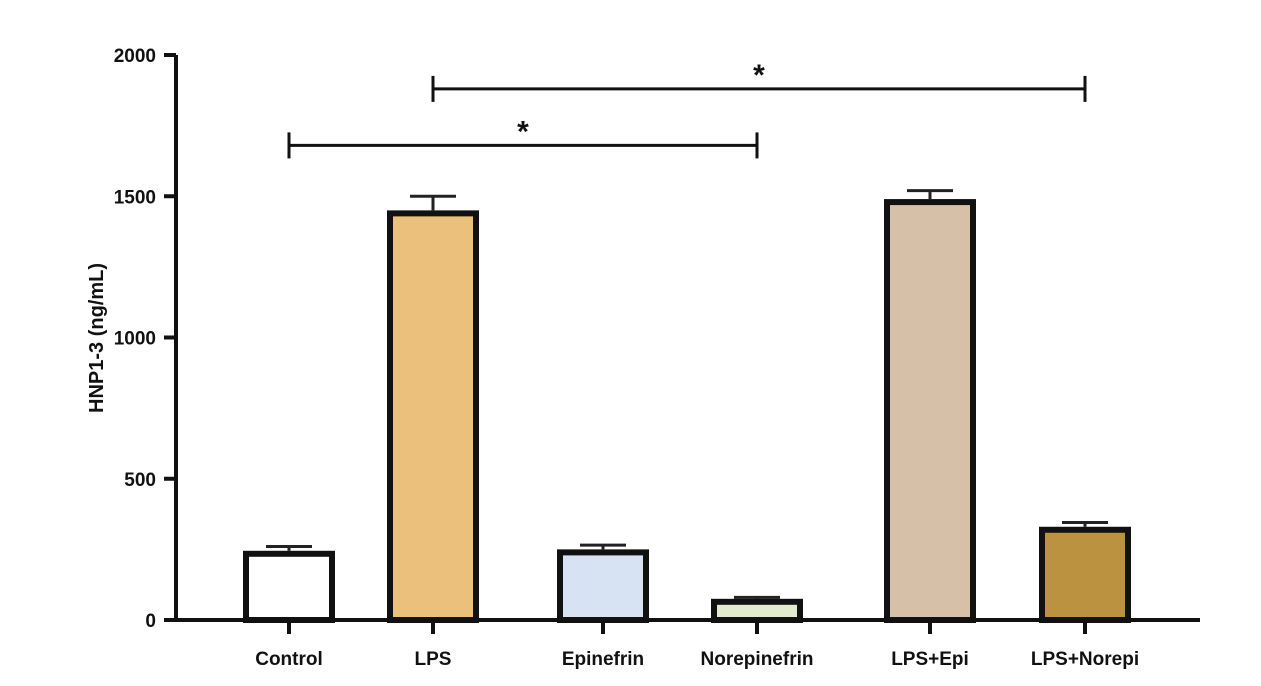 This screenshot has width=1261, height=686. What do you see at coordinates (97, 338) in the screenshot?
I see `y-axis-label: HNP1-3 (ng/mL)` at bounding box center [97, 338].